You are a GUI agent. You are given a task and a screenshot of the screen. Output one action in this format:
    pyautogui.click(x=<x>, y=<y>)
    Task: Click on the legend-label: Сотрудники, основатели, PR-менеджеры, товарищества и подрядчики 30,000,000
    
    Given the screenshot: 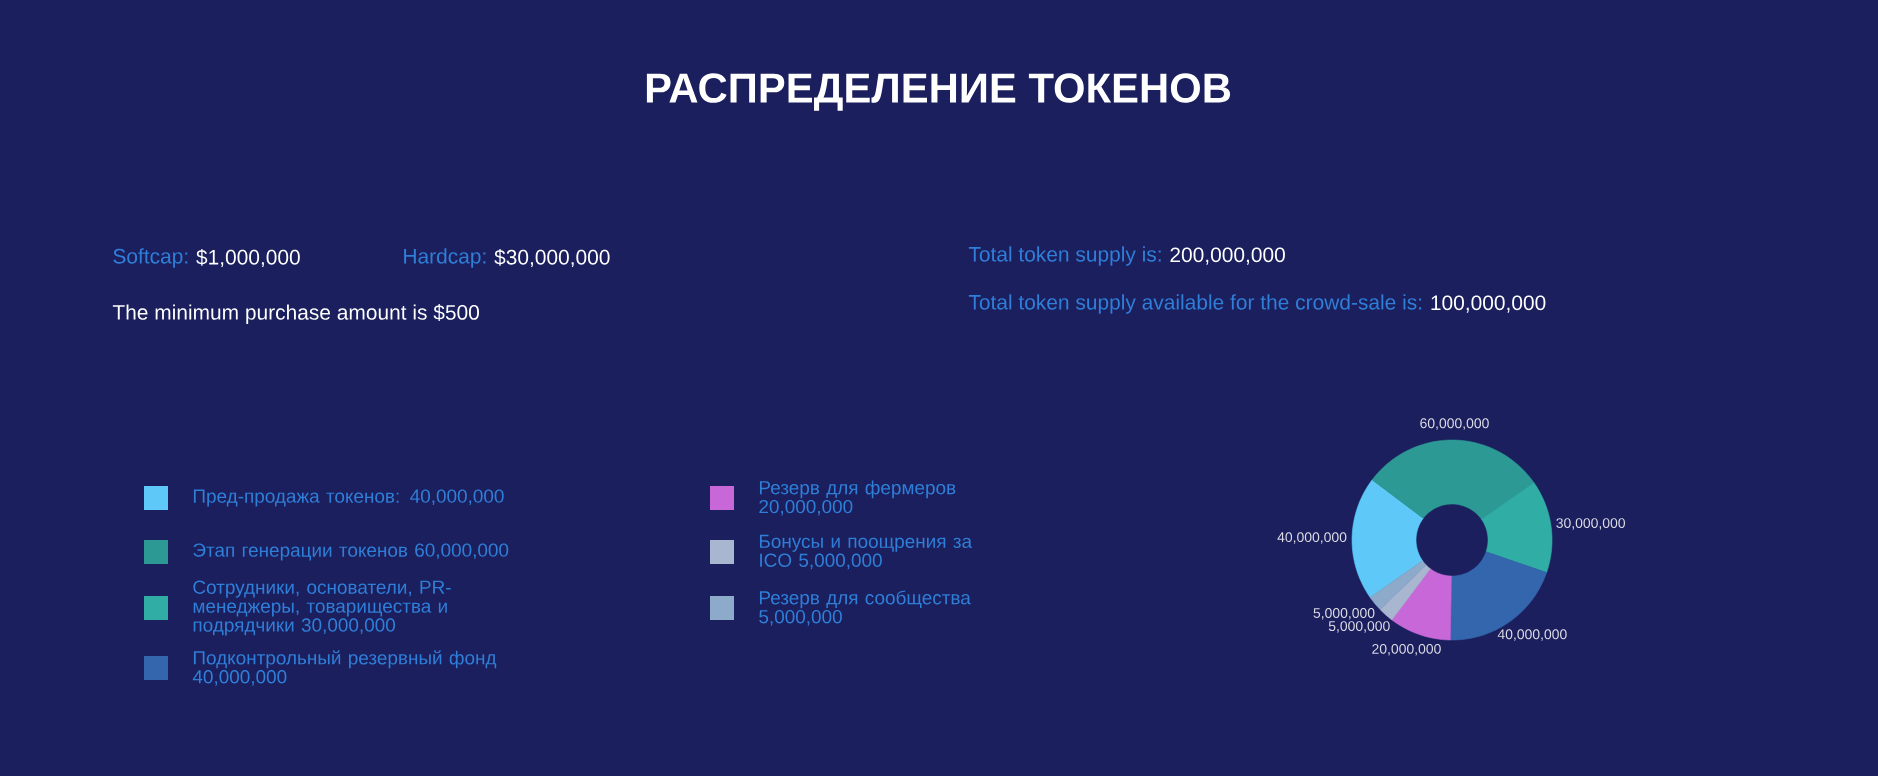 What is the action you would take?
    pyautogui.click(x=322, y=608)
    